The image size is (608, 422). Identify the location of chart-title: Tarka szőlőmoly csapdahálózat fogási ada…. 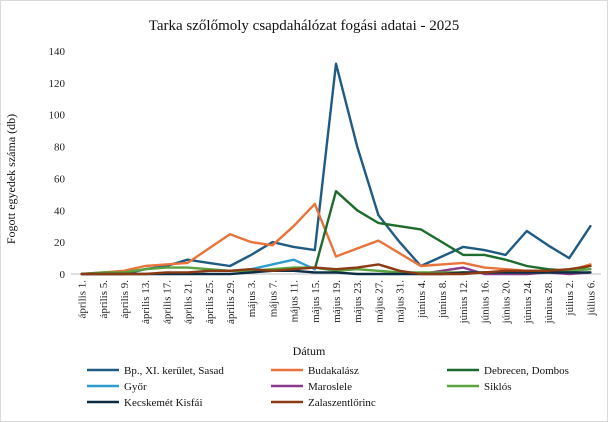
(304, 26).